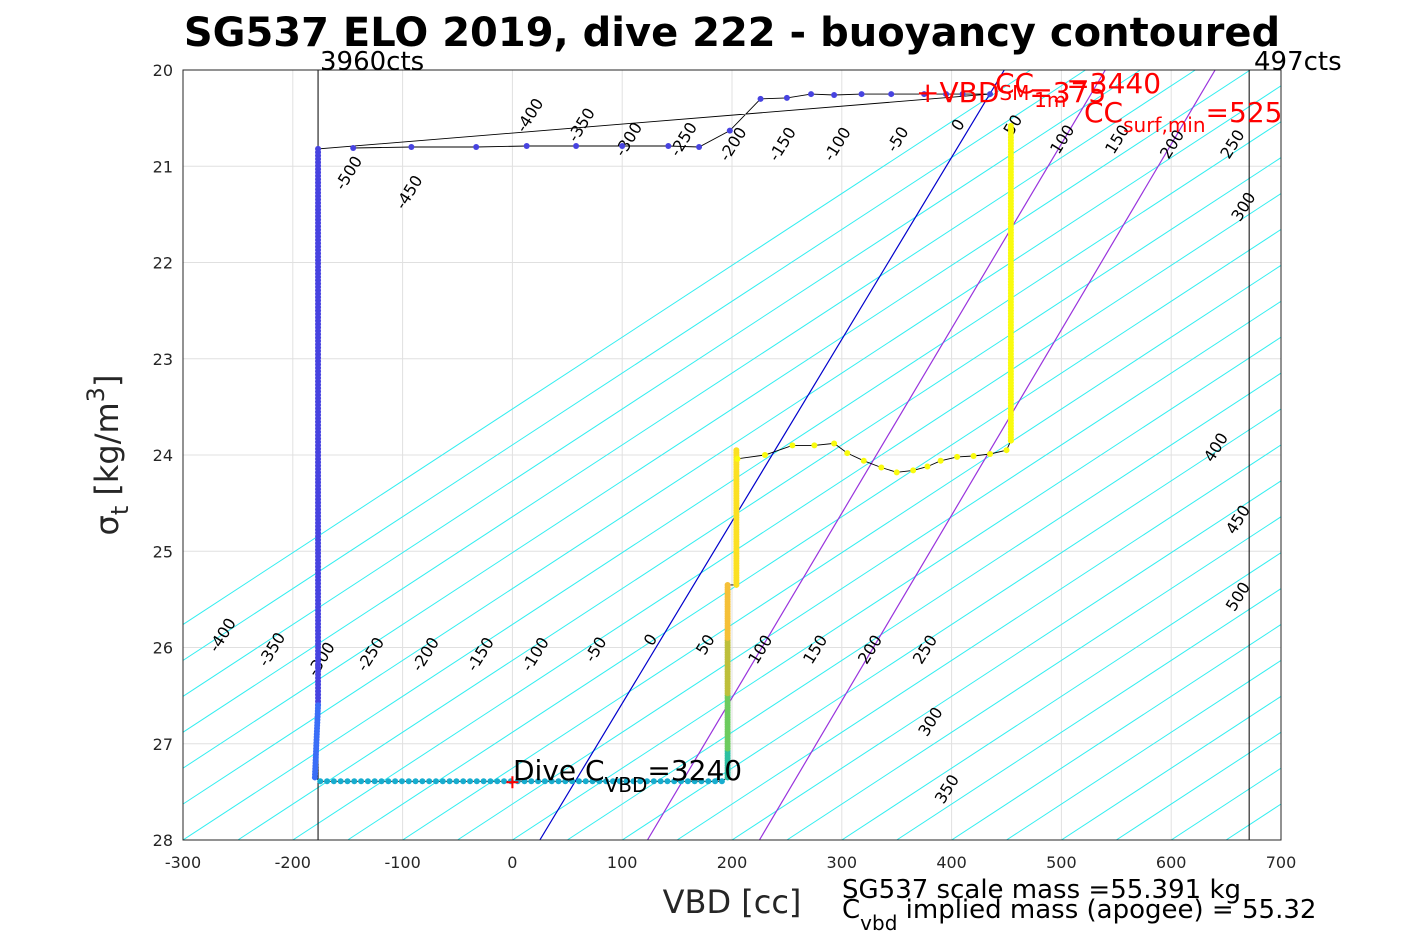  Describe the element at coordinates (512, 862) in the screenshot. I see `x-tick-label: 0` at that location.